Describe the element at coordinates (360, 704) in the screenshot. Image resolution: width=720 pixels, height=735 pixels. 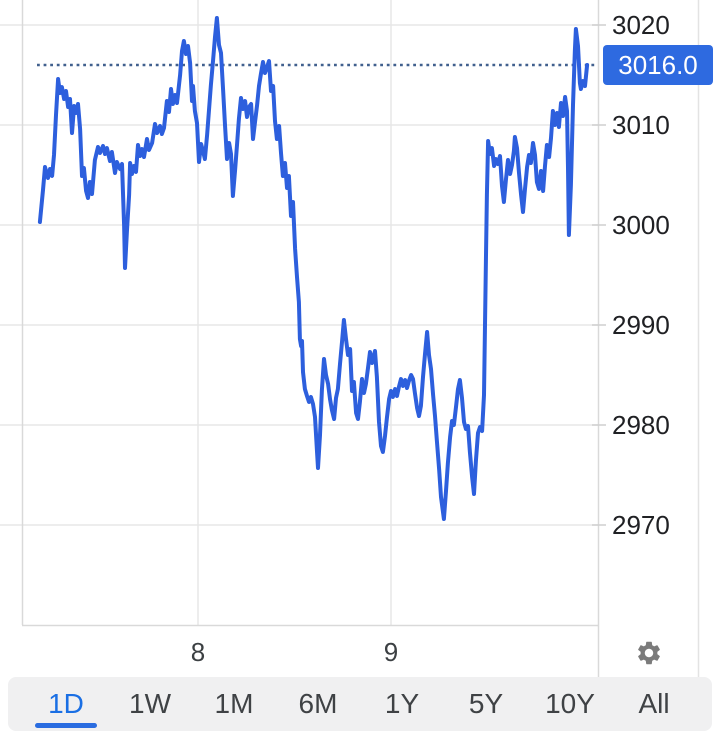
I see `range-tab-bar: 1D 1W 1M 6M 1Y 5Y 10Y All` at that location.